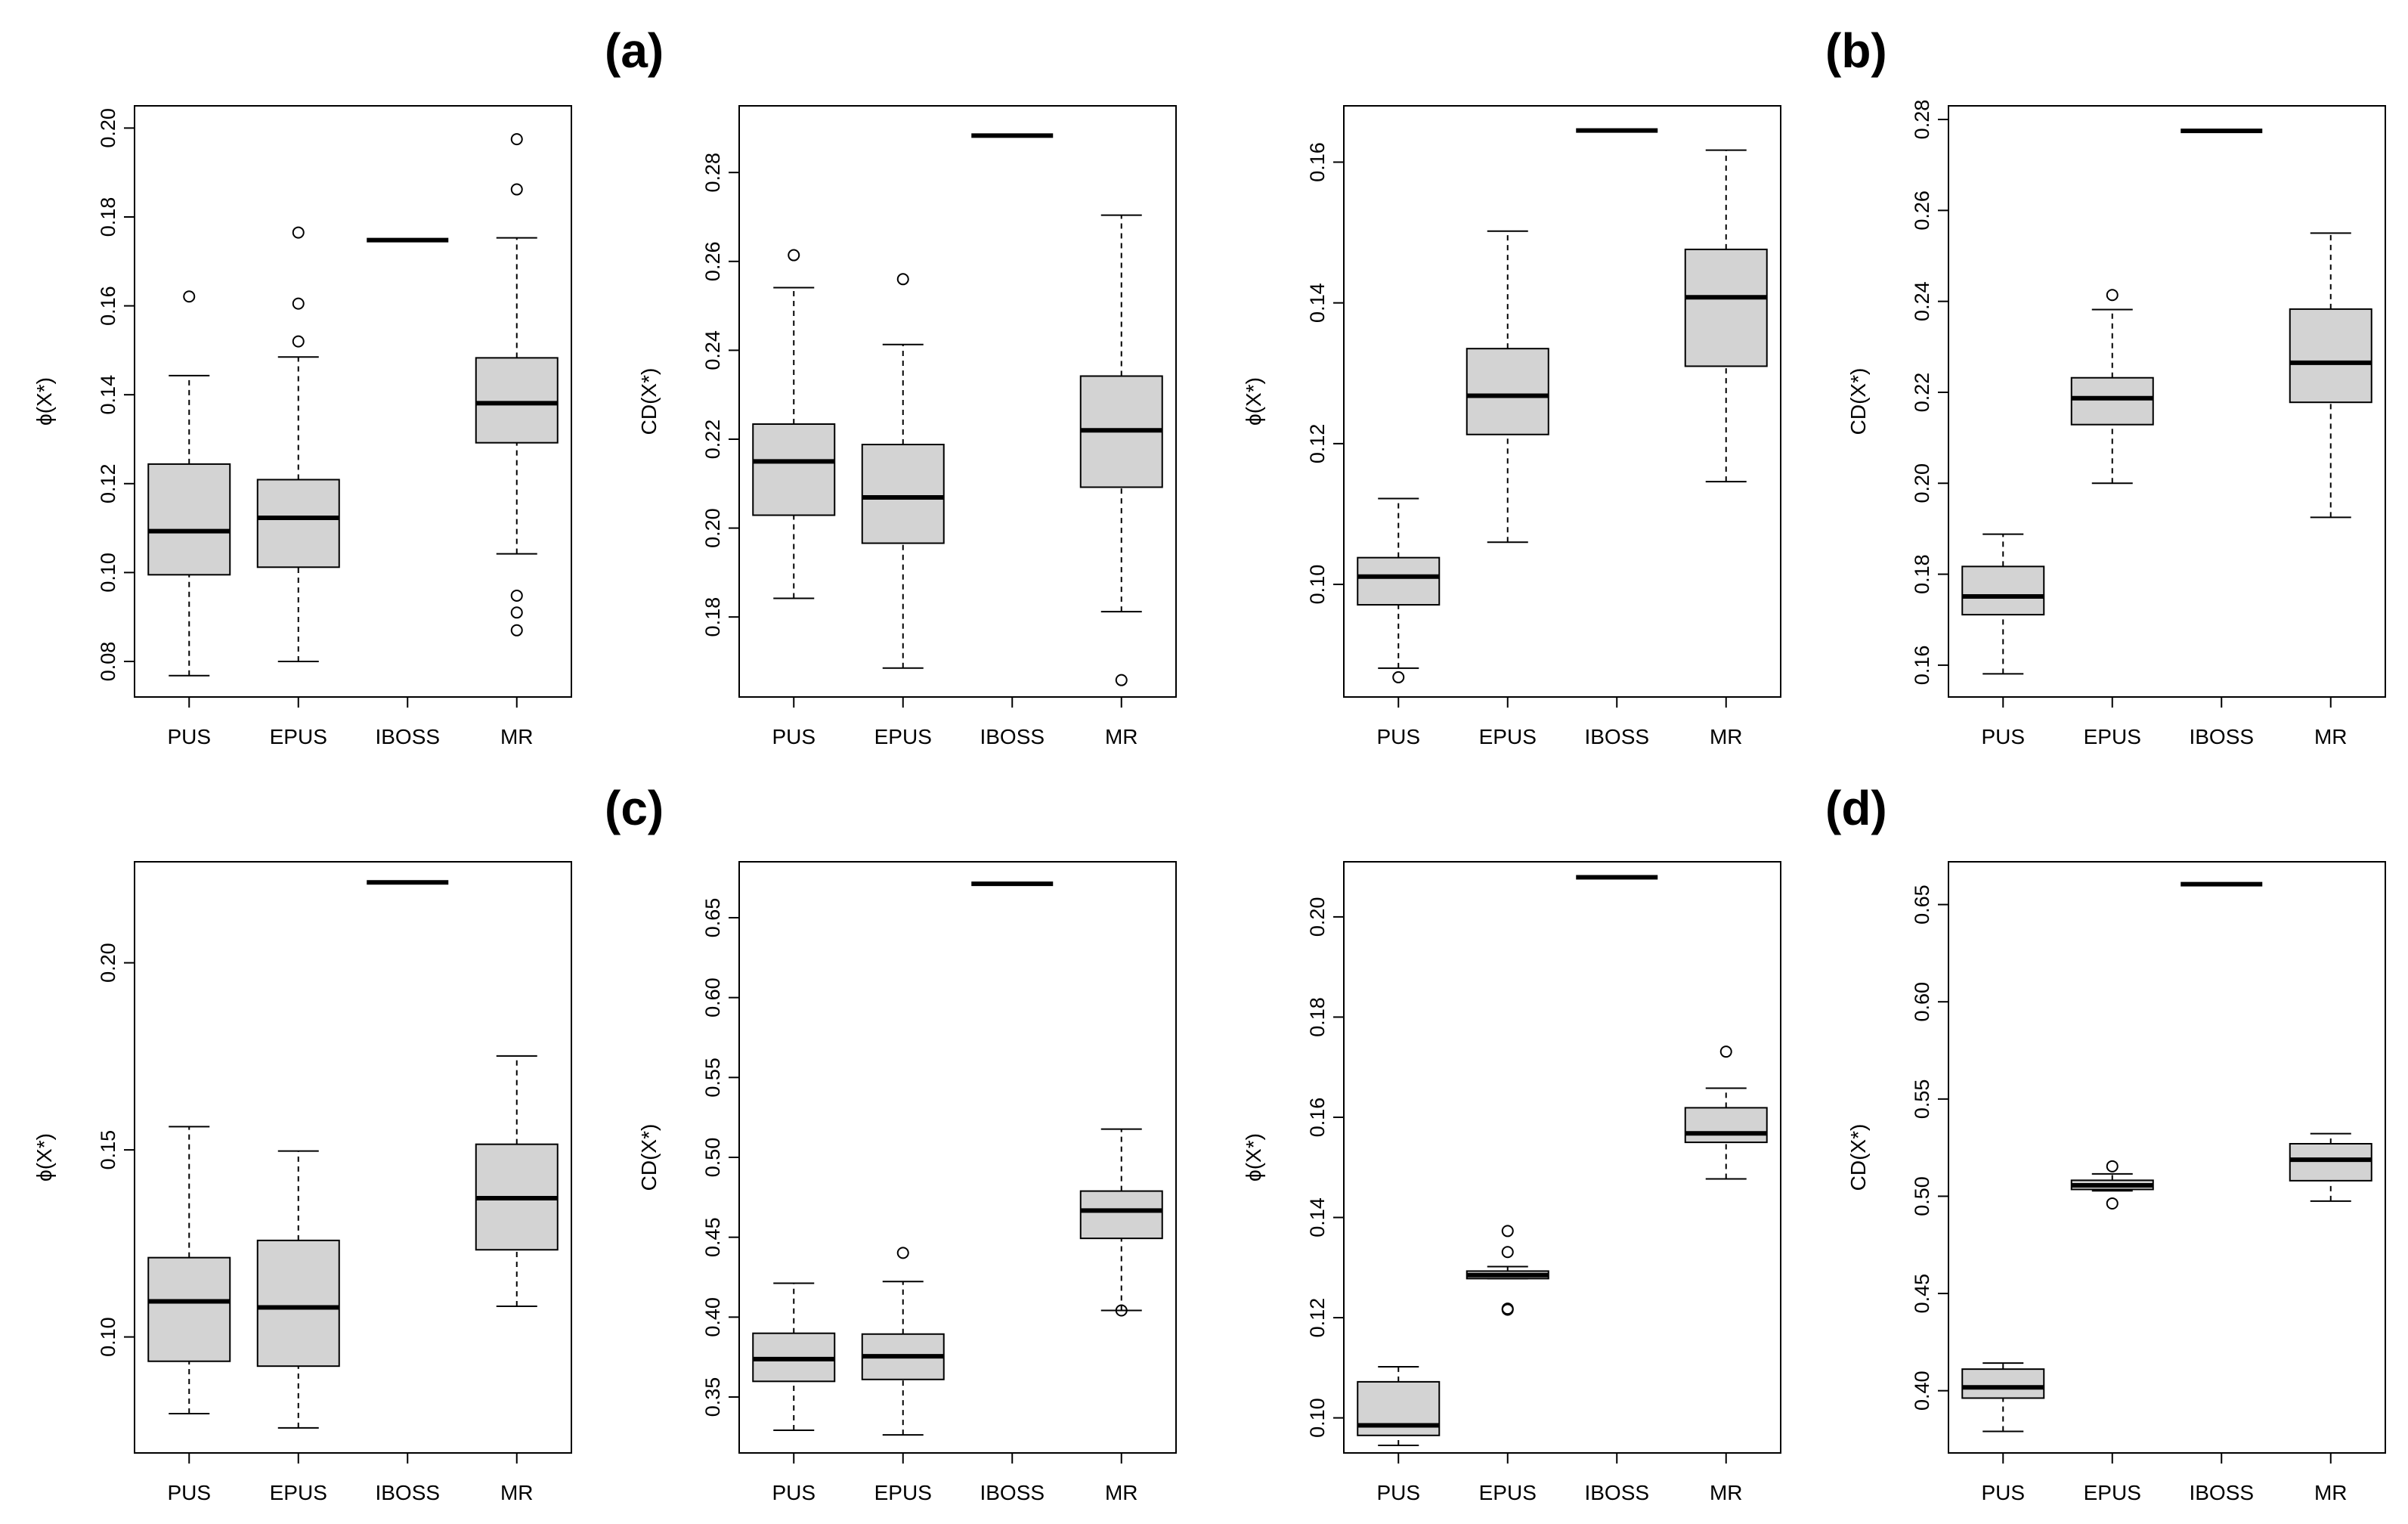  I want to click on y-tick-label: 0.50, so click(712, 1158).